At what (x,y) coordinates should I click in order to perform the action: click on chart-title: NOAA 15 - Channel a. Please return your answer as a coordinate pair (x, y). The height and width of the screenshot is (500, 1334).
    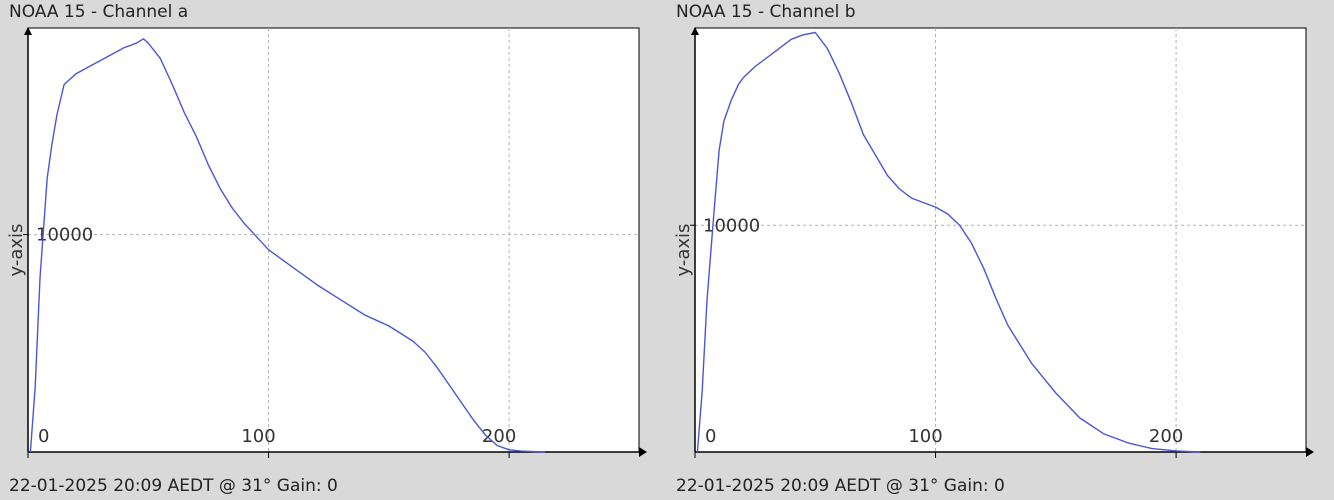
    Looking at the image, I should click on (99, 12).